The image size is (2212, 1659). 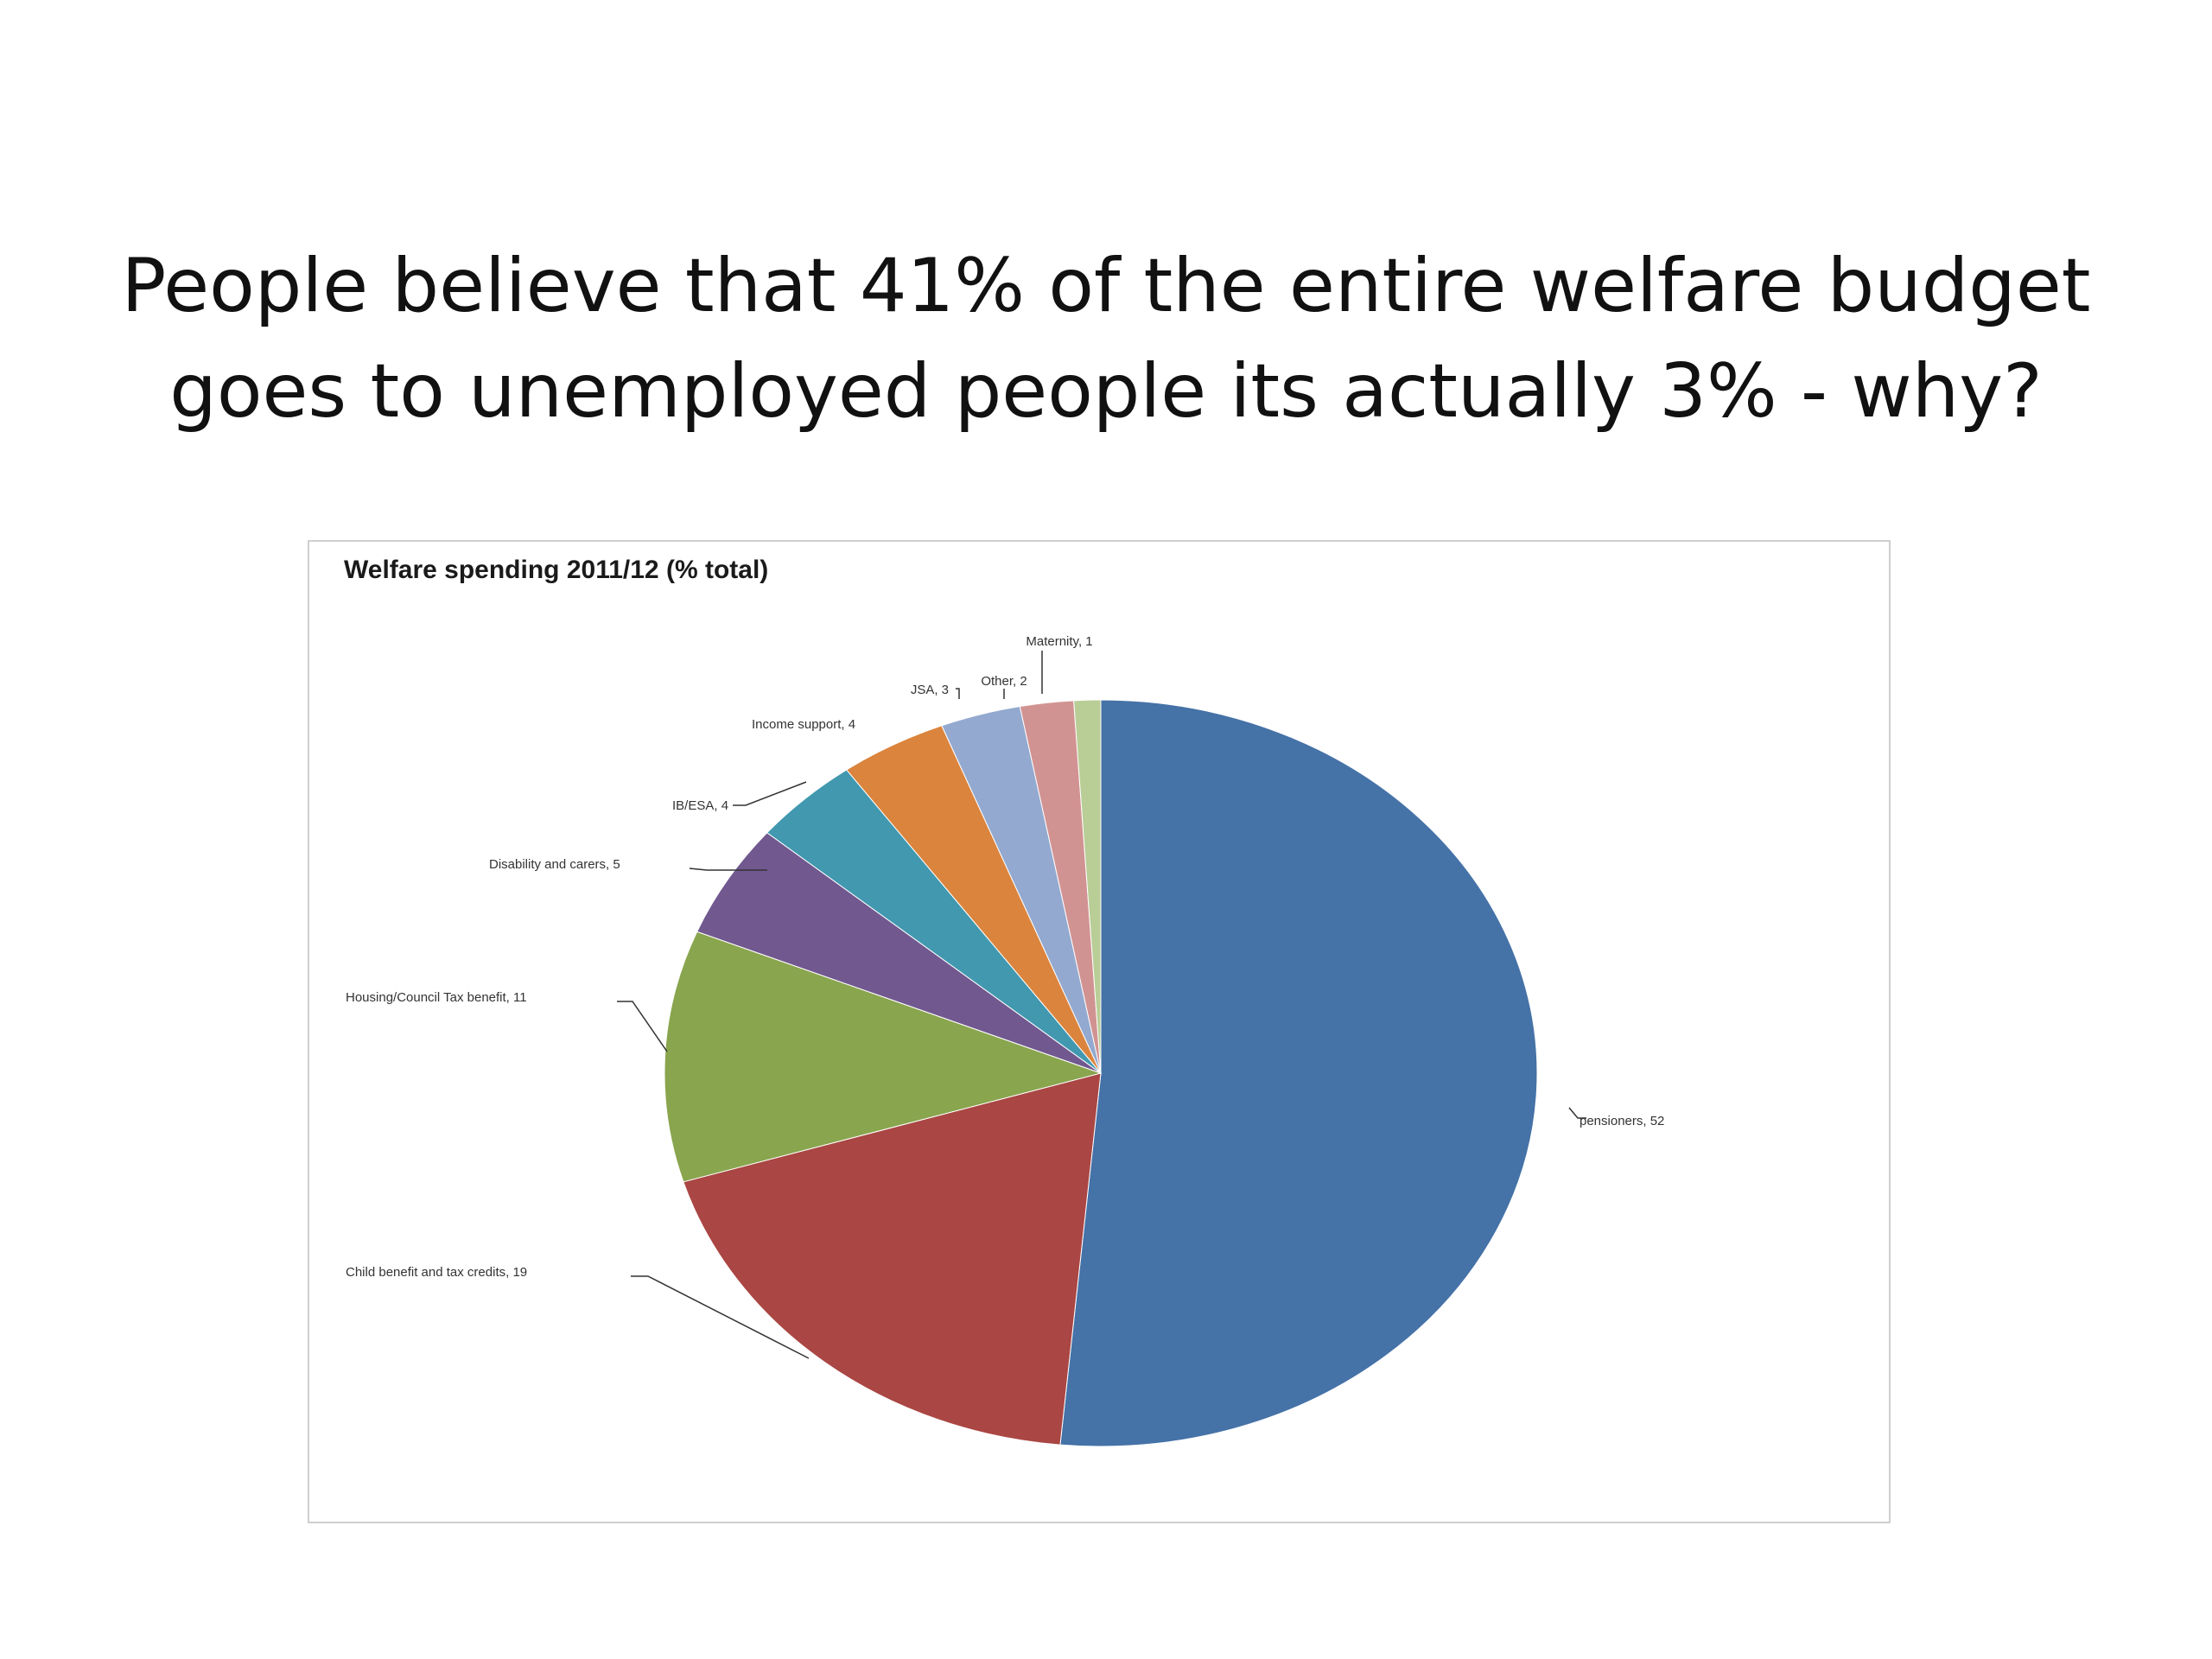 I want to click on pie-slice-disability-and-carers, so click(x=899, y=953).